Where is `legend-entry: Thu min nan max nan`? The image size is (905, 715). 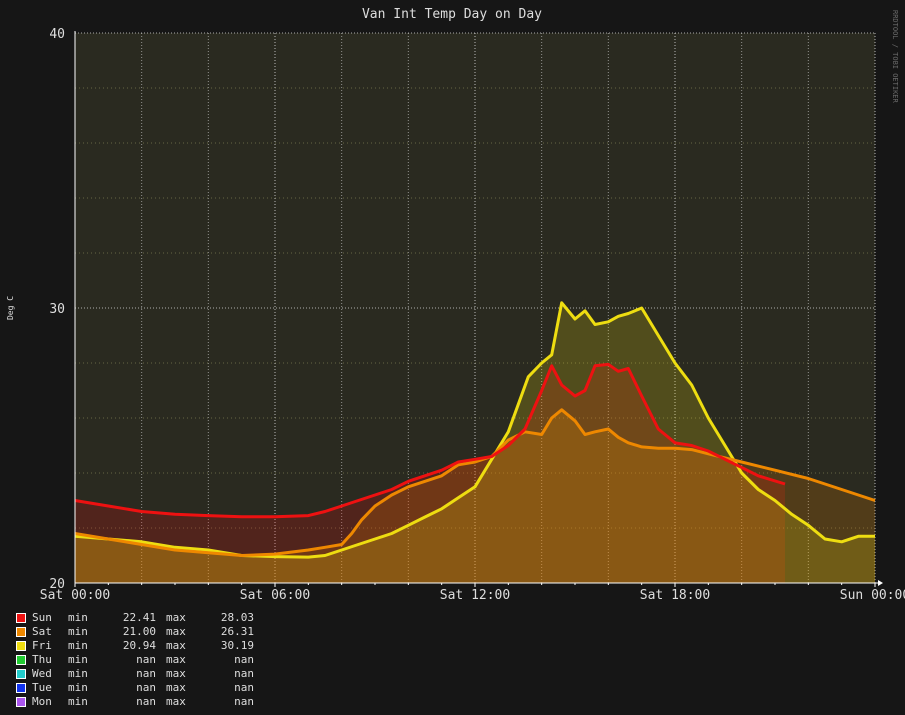 legend-entry: Thu min nan max nan is located at coordinates (140, 660).